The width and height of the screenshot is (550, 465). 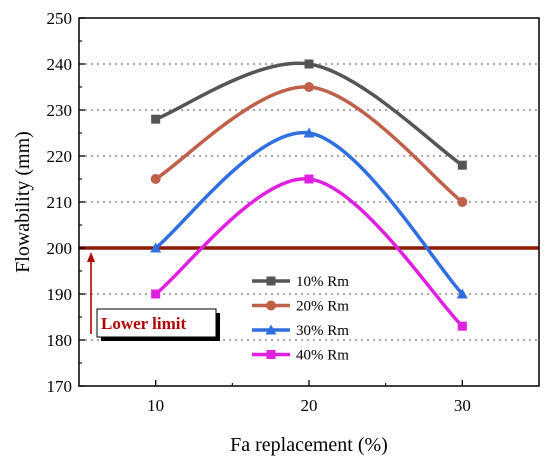 I want to click on lower-limit-annotation: Lower limit, so click(x=153, y=296).